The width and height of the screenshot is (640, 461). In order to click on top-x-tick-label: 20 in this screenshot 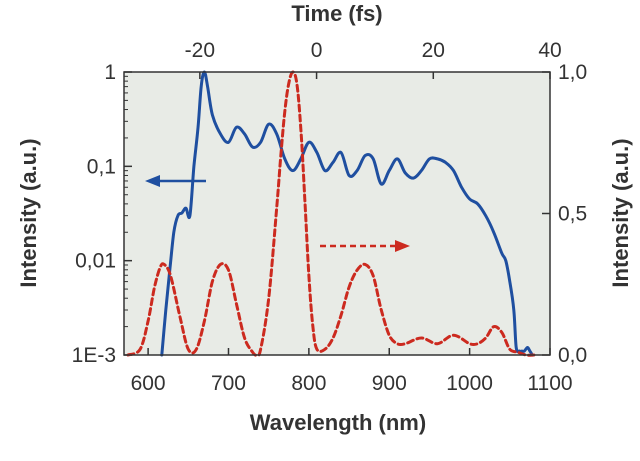, I will do `click(433, 50)`.